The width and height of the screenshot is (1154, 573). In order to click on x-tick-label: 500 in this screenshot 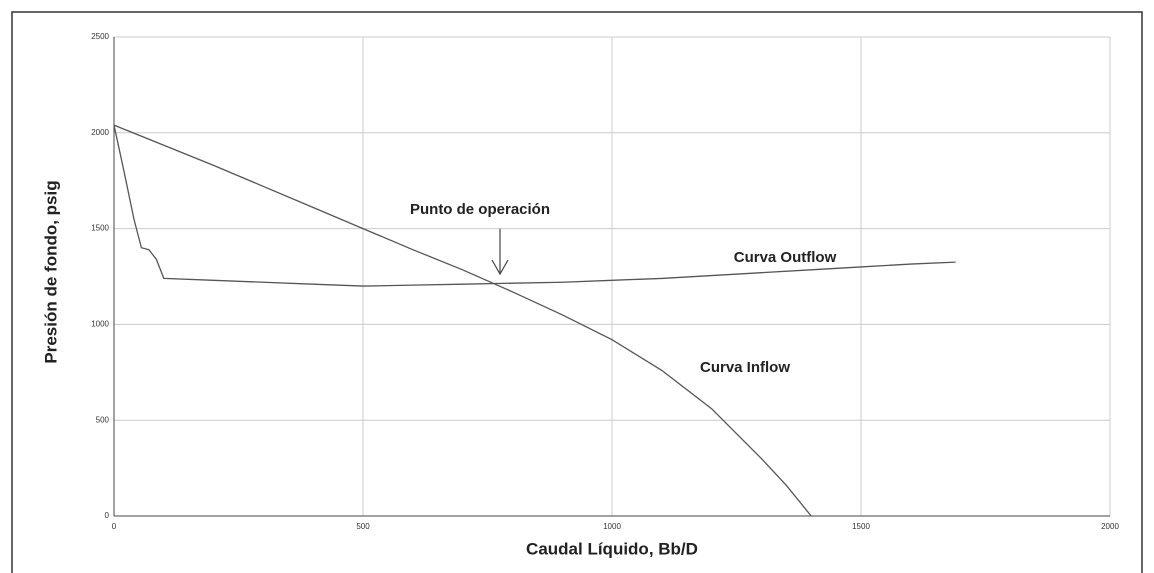, I will do `click(363, 526)`.